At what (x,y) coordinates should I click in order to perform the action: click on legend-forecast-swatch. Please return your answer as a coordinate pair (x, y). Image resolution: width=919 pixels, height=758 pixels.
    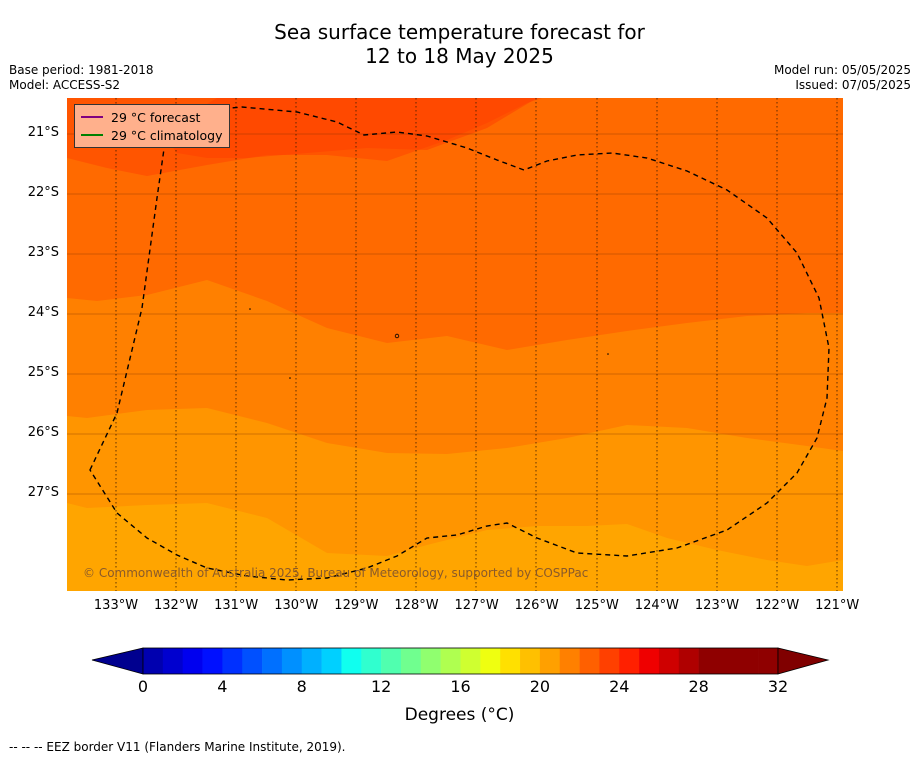
    Looking at the image, I should click on (92, 117).